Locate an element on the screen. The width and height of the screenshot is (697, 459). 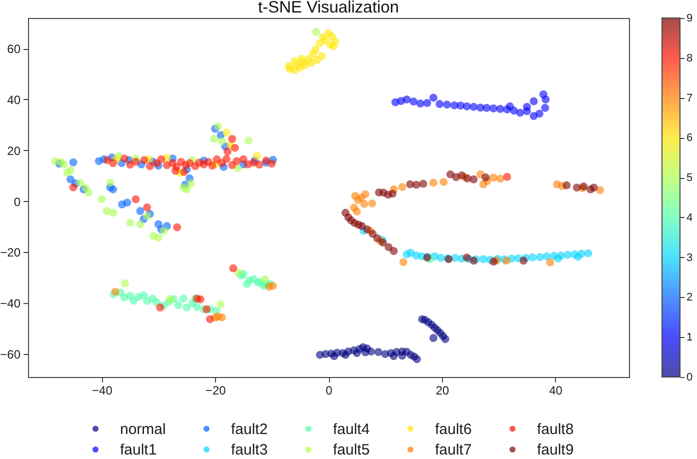
legend-label: normal is located at coordinates (143, 429).